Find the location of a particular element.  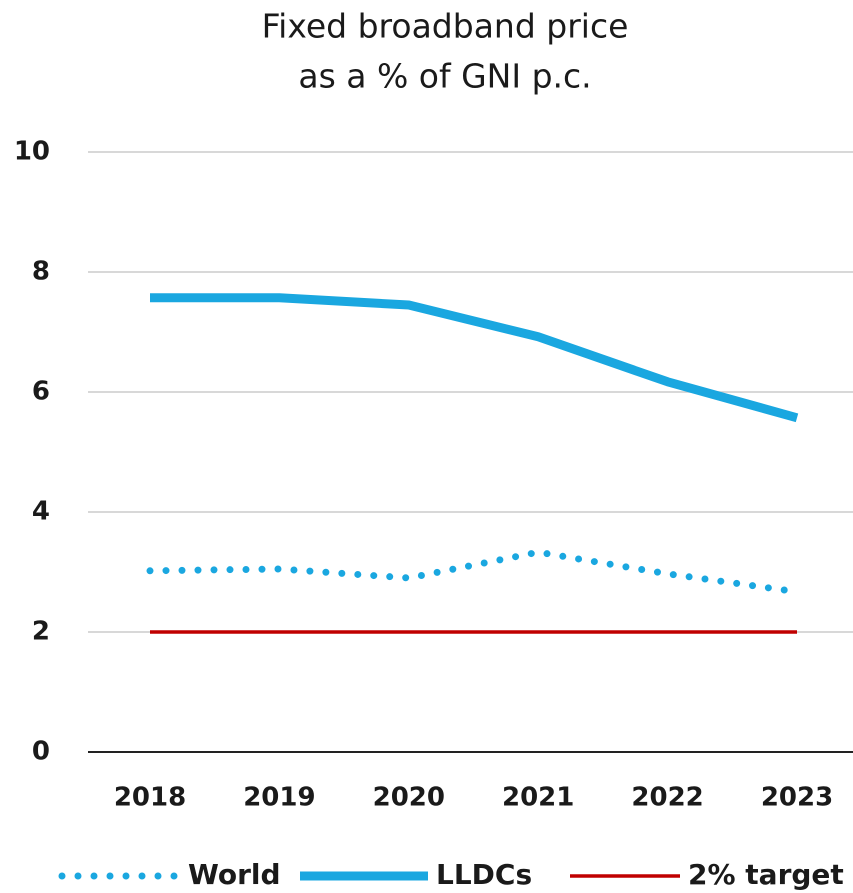

y-tick-label: 8 is located at coordinates (41, 272).